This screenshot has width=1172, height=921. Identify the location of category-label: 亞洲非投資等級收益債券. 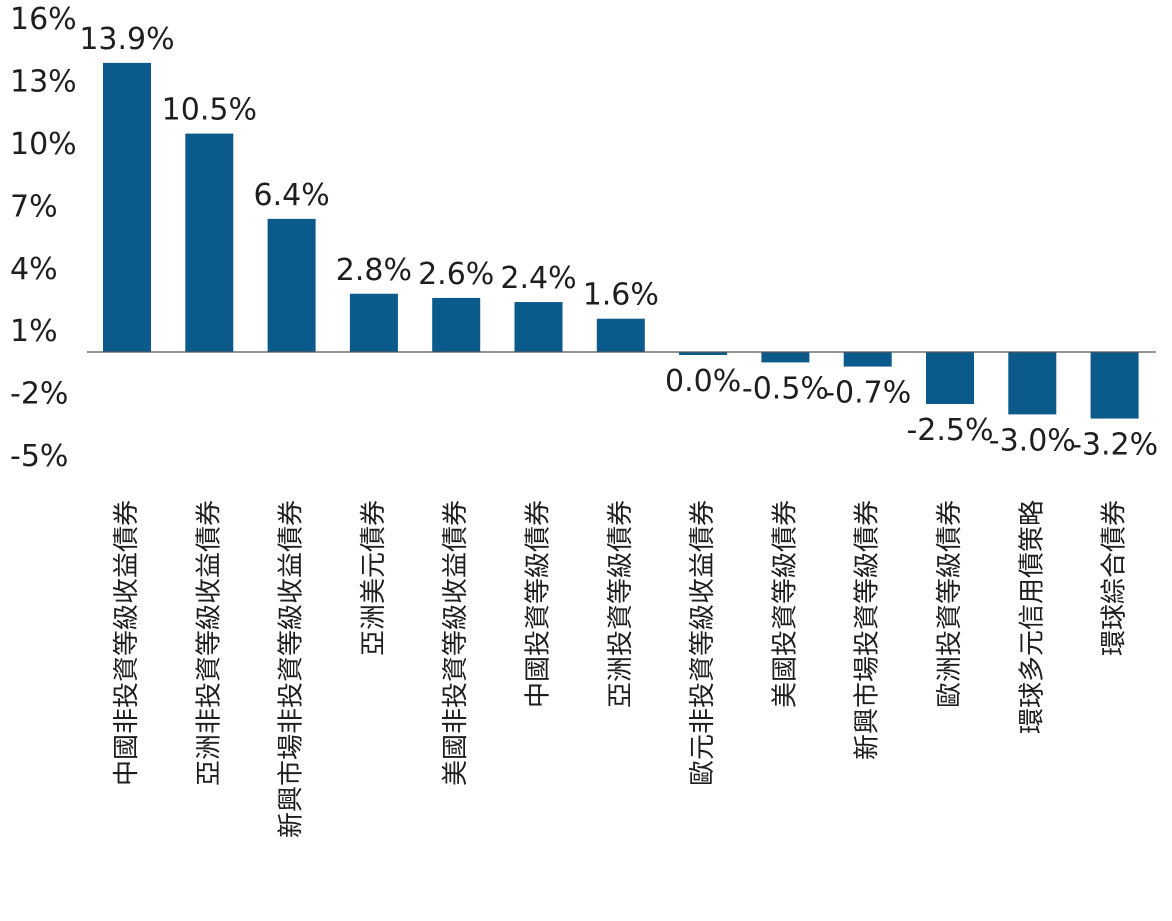
(209, 643).